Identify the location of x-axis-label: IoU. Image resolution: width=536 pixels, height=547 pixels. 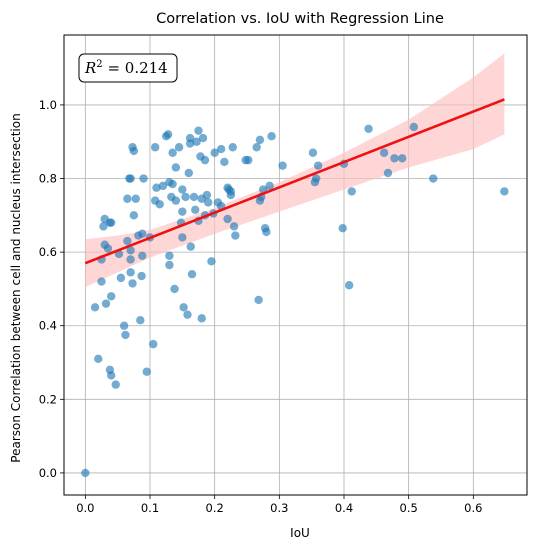
(300, 533).